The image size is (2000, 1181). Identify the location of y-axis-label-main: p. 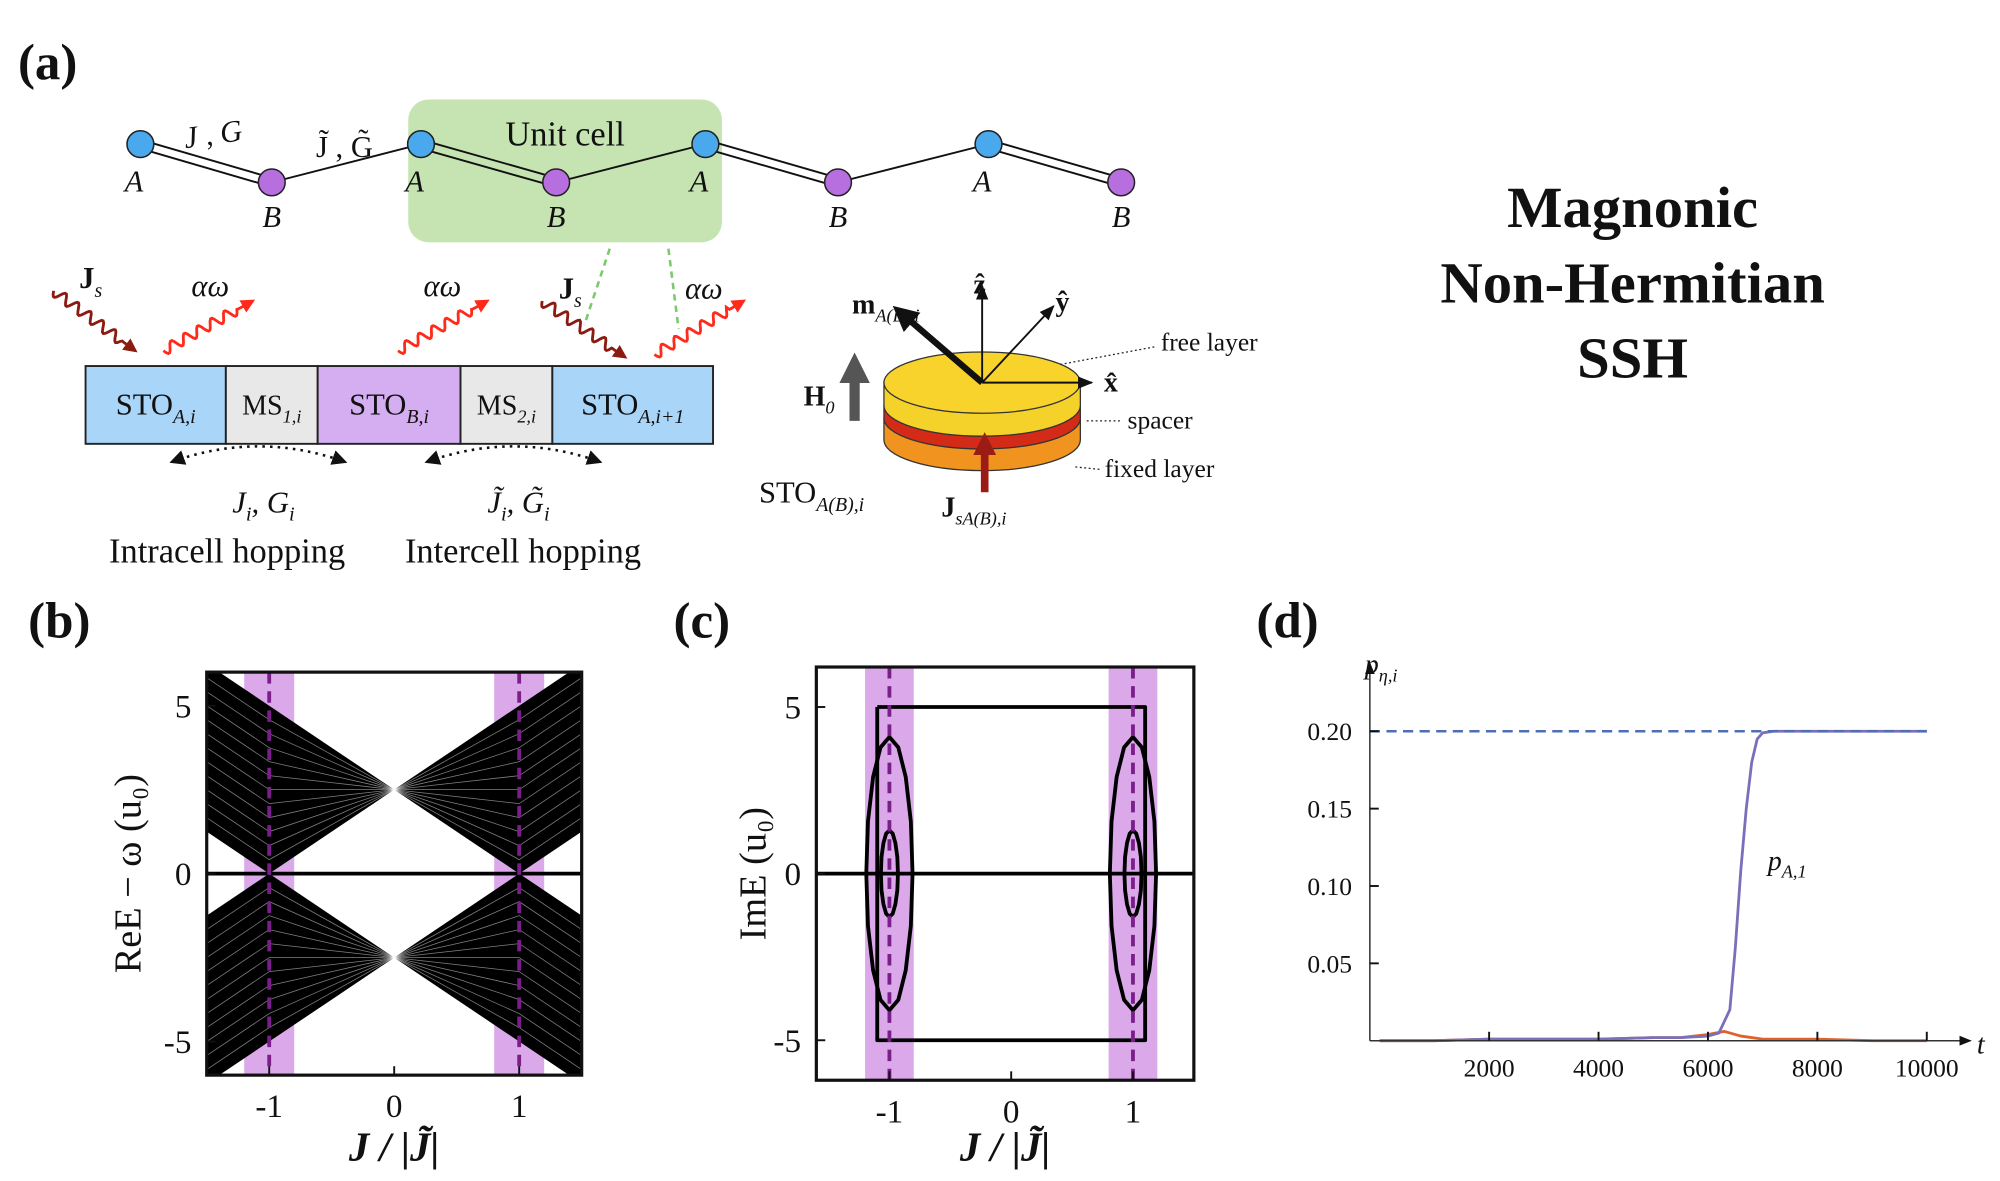
(1371, 664).